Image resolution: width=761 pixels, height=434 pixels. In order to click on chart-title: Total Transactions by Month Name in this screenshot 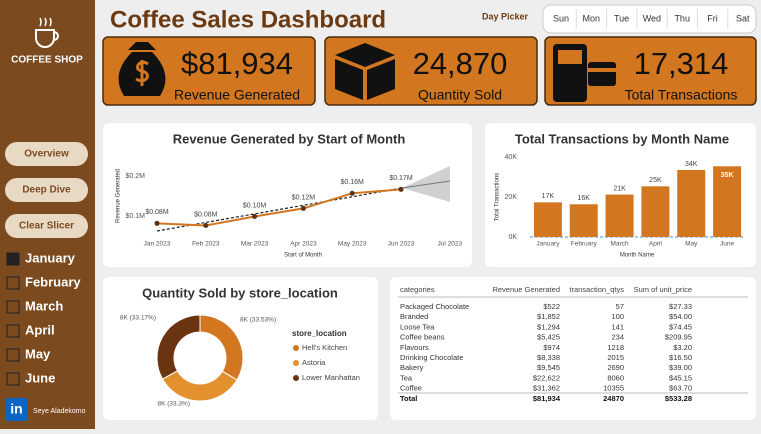, I will do `click(622, 138)`.